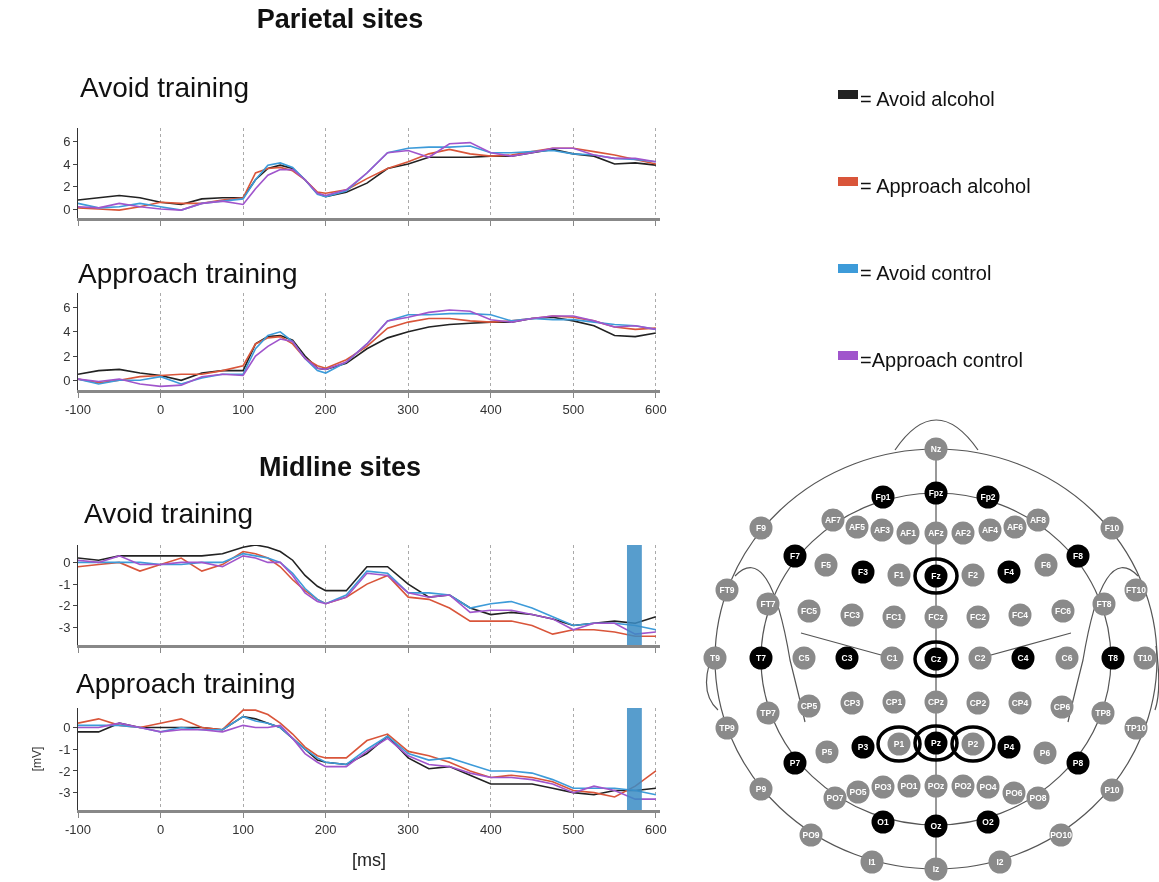 The width and height of the screenshot is (1159, 882). What do you see at coordinates (941, 360) in the screenshot?
I see `legend-label: =Approach control` at bounding box center [941, 360].